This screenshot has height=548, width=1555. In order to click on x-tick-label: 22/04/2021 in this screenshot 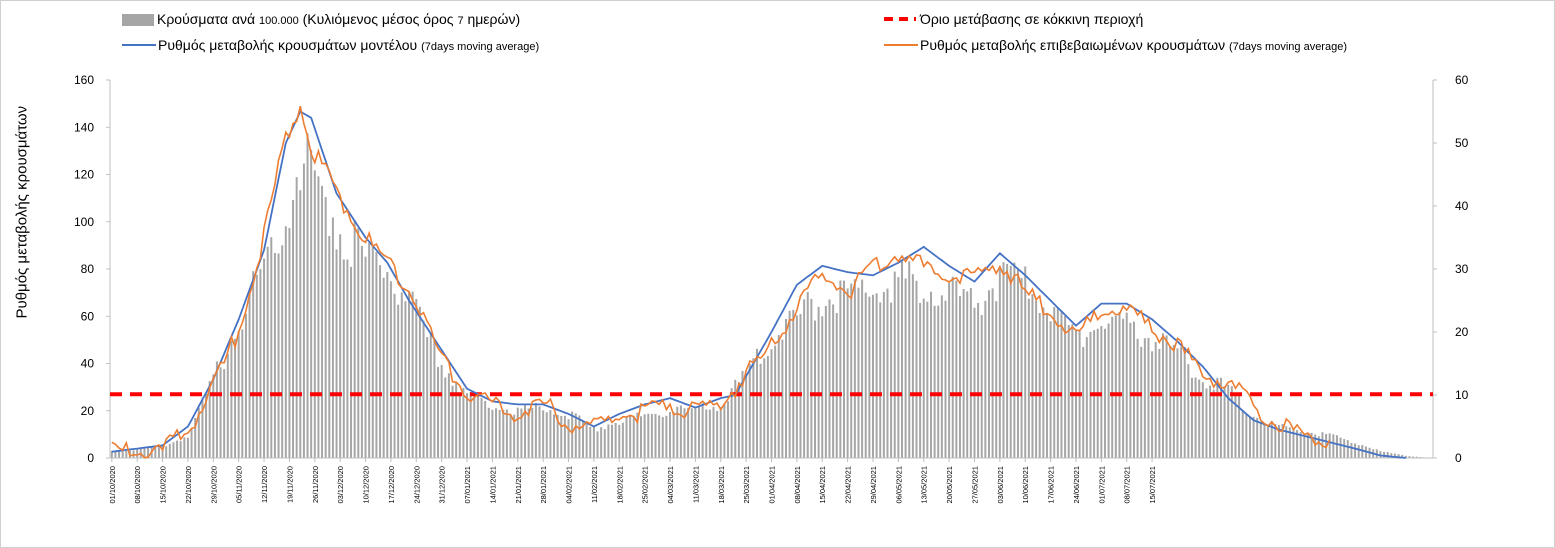, I will do `click(848, 485)`.